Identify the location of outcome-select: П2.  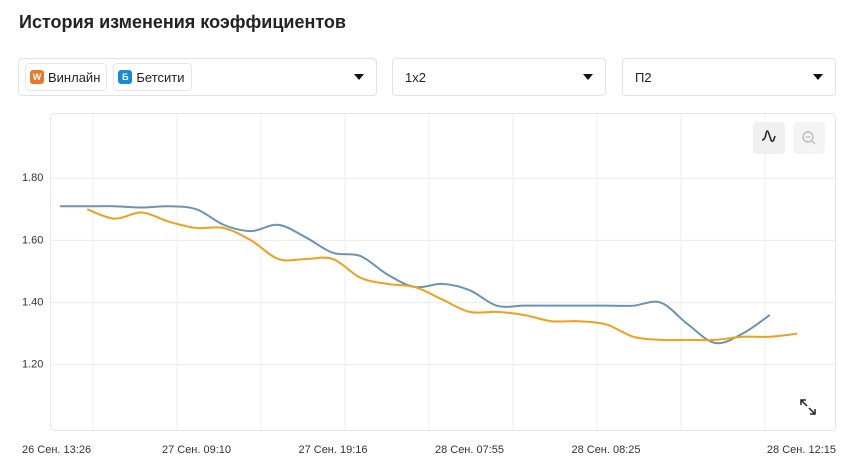
(729, 77).